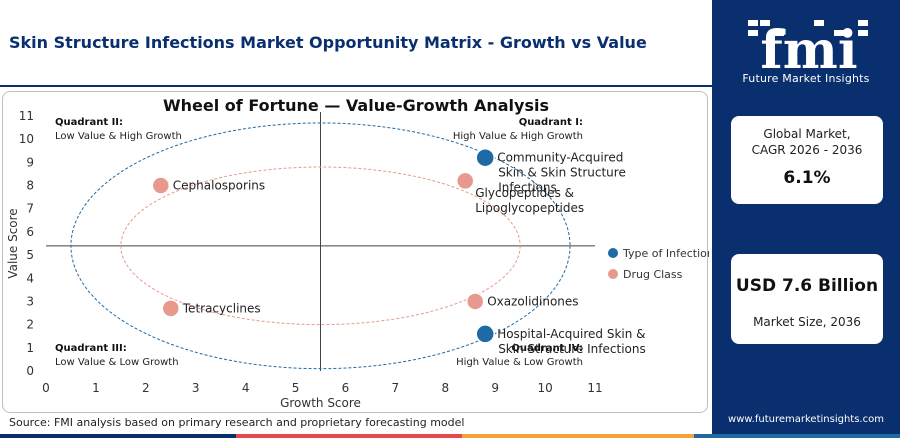 This screenshot has width=900, height=438. Describe the element at coordinates (807, 160) in the screenshot. I see `cagr-card: Global Market, CAGR 2026 - 2036 6.1%` at that location.